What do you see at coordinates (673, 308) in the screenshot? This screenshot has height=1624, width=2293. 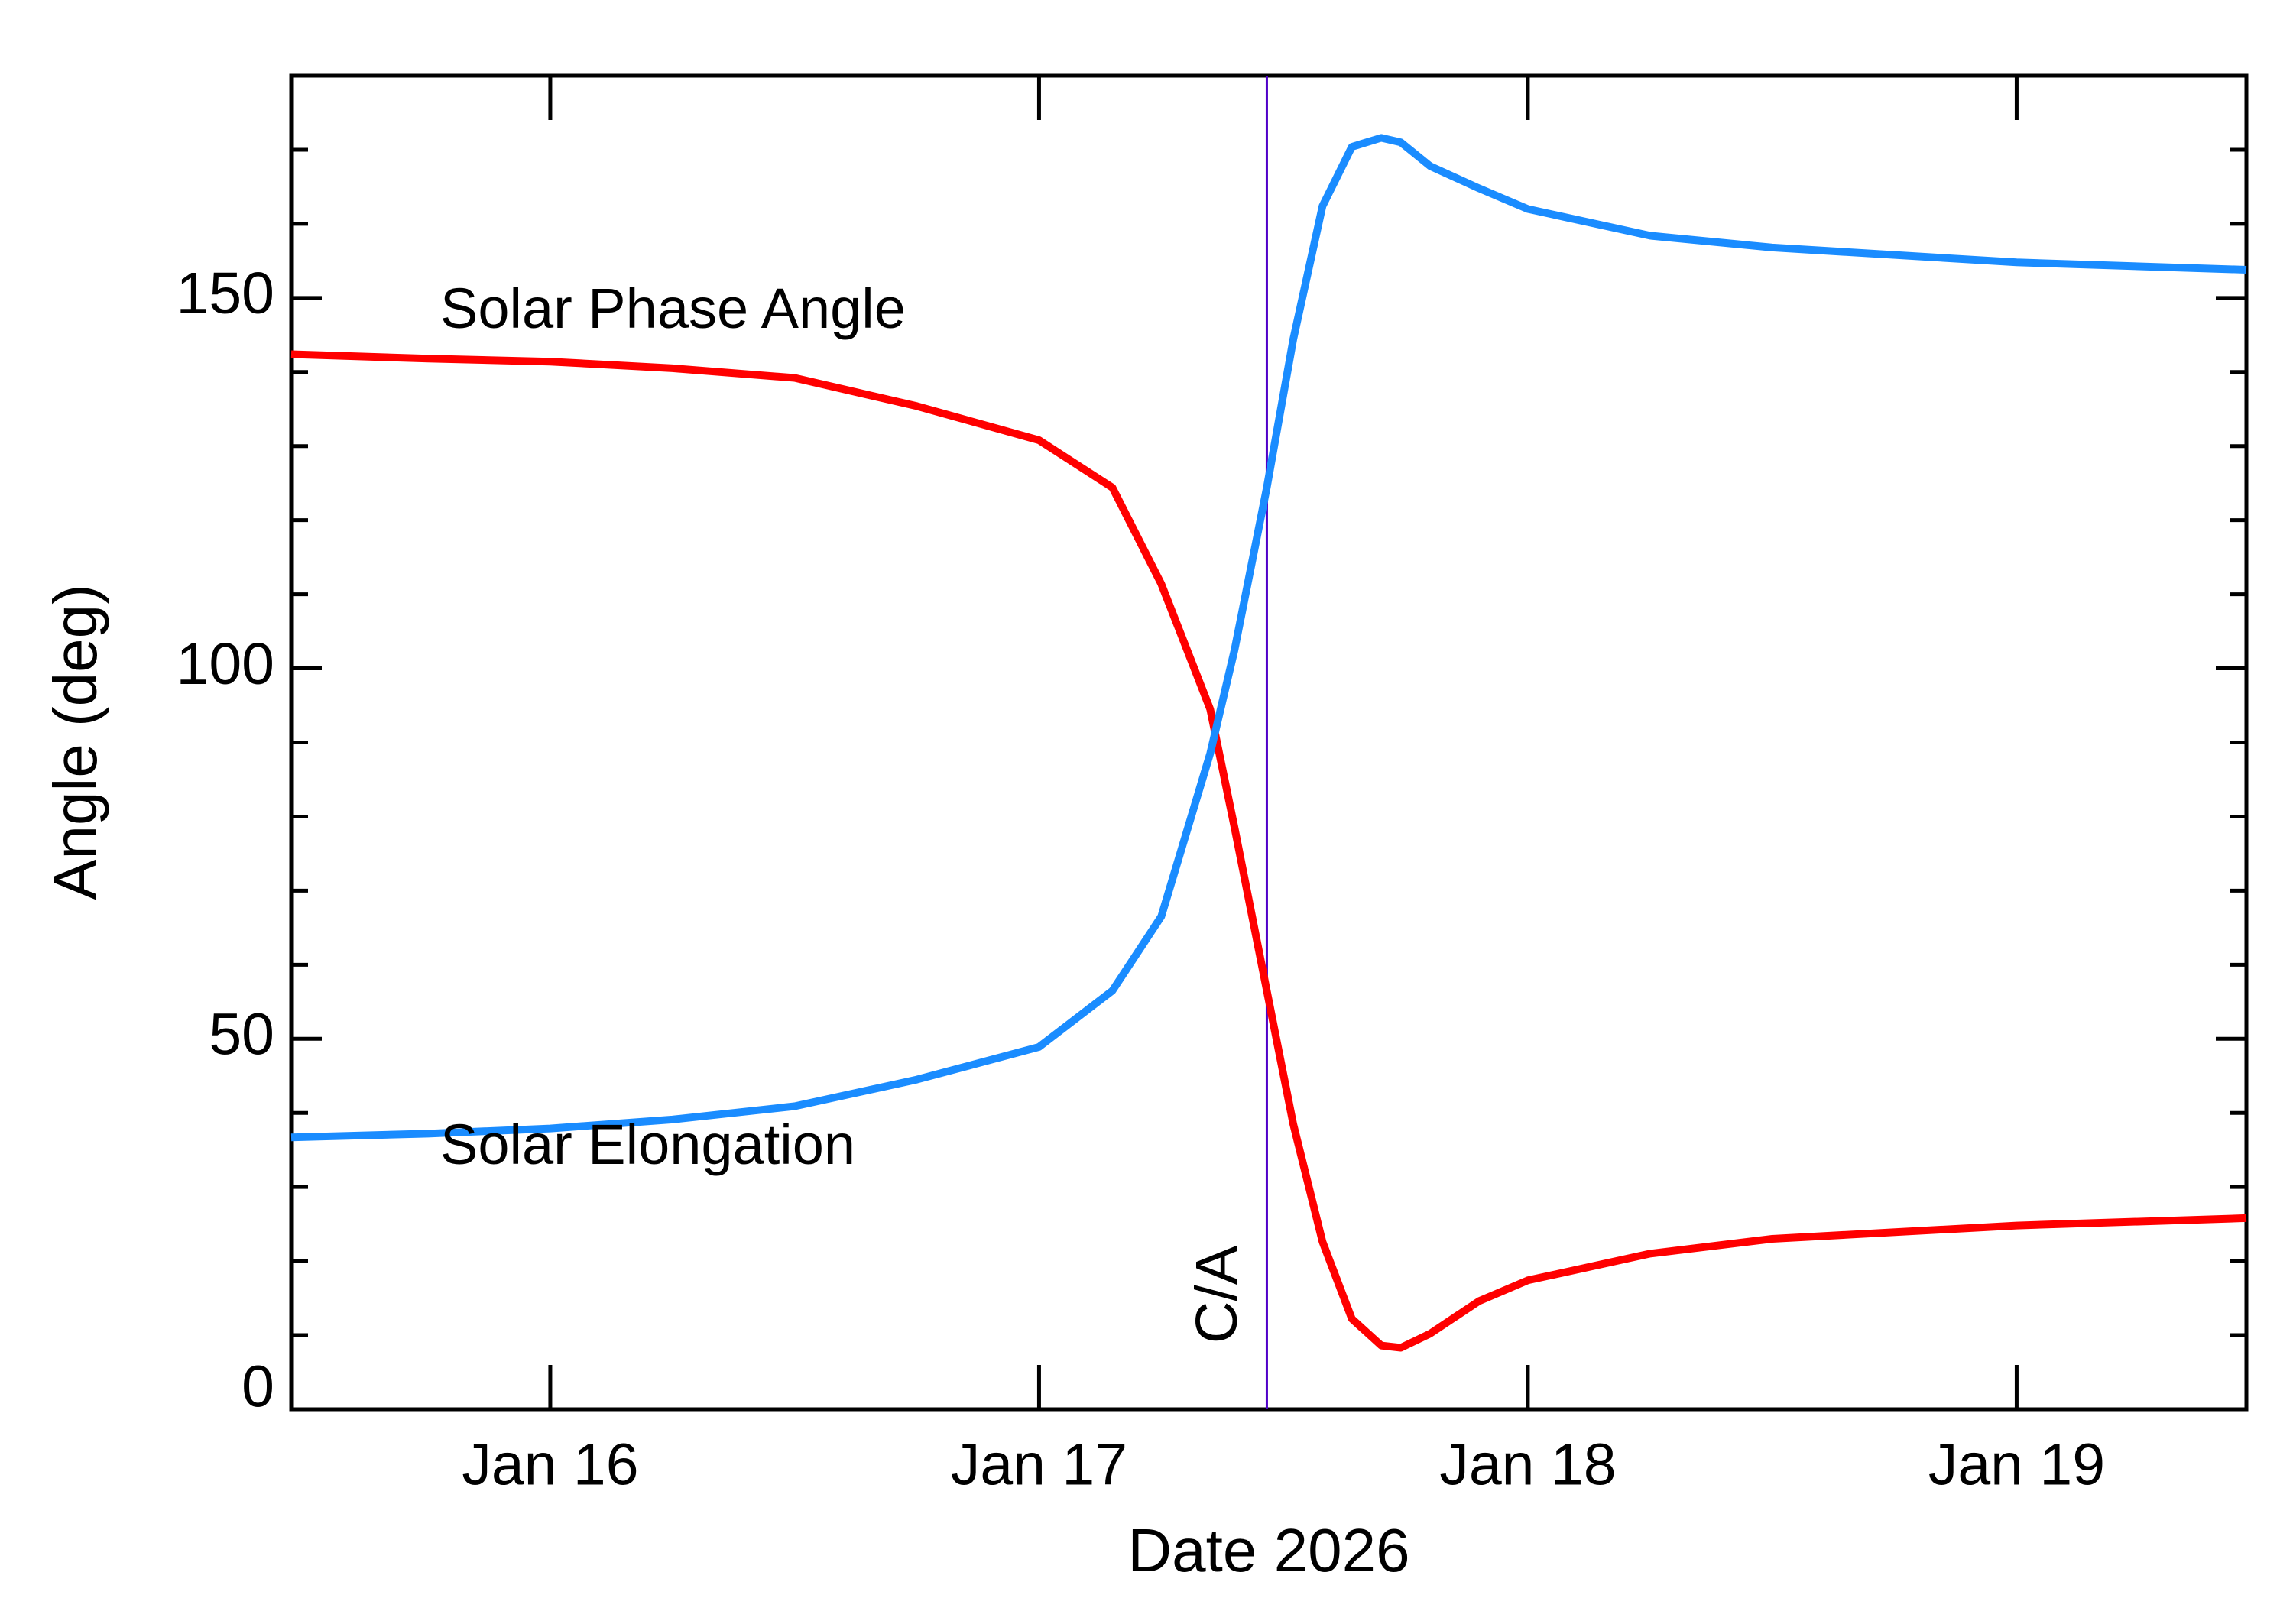 I see `series-label: Solar Phase Angle` at bounding box center [673, 308].